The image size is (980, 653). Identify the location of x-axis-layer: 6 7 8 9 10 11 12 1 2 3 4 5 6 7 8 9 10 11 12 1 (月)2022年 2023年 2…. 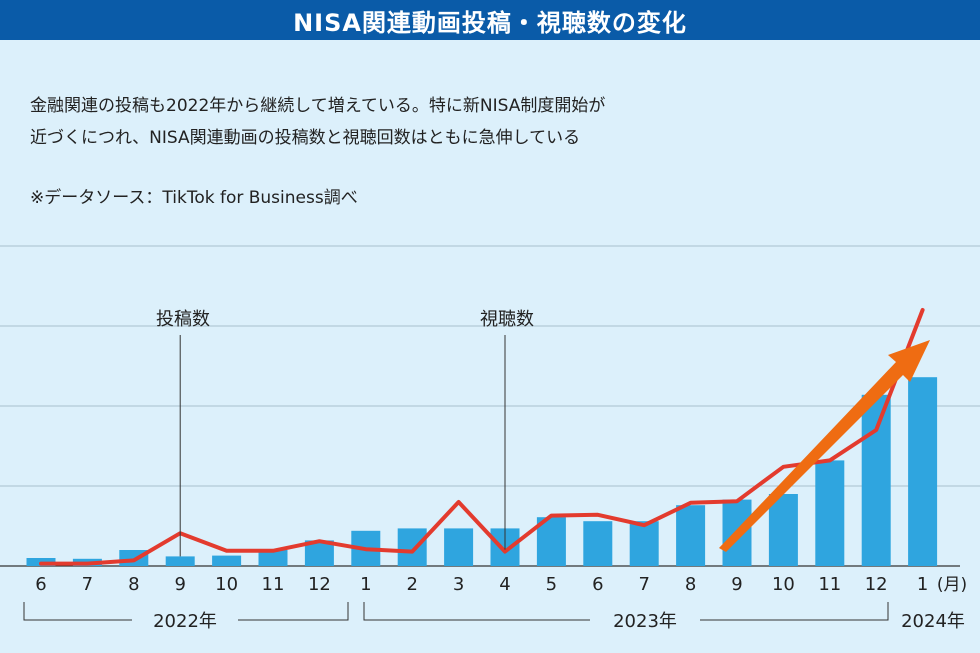
(495, 603).